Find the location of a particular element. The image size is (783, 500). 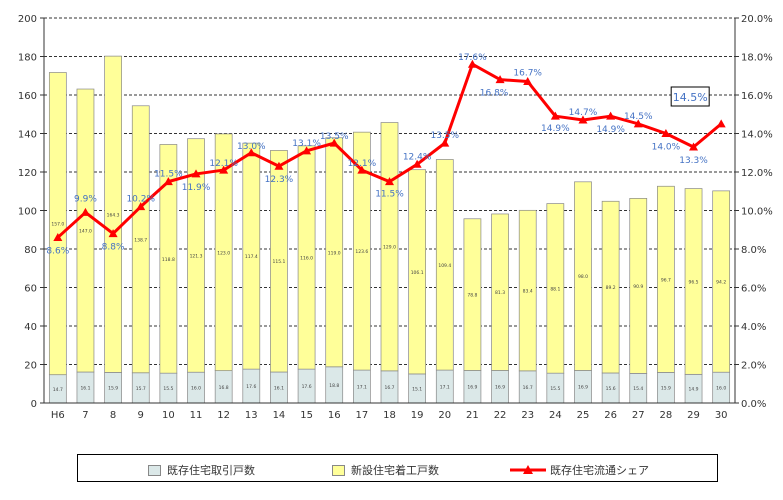

right-tick-label: 18.0% is located at coordinates (757, 58).